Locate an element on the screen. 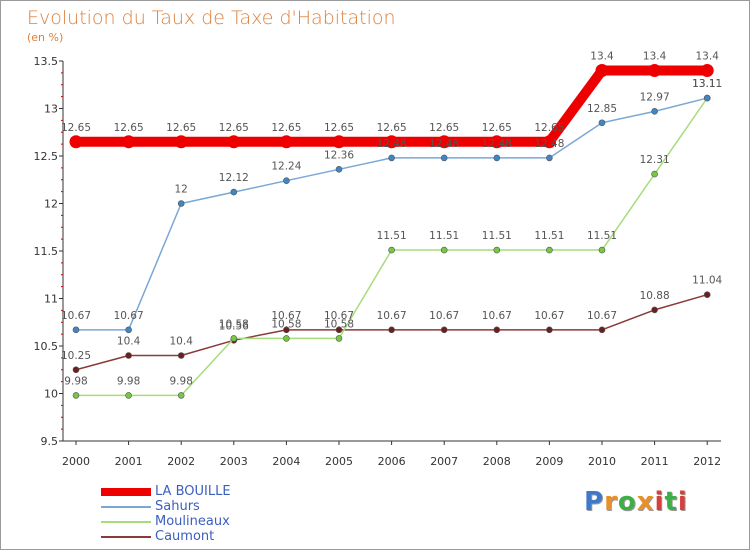 This screenshot has height=550, width=750. data-label: 12.97 is located at coordinates (655, 97).